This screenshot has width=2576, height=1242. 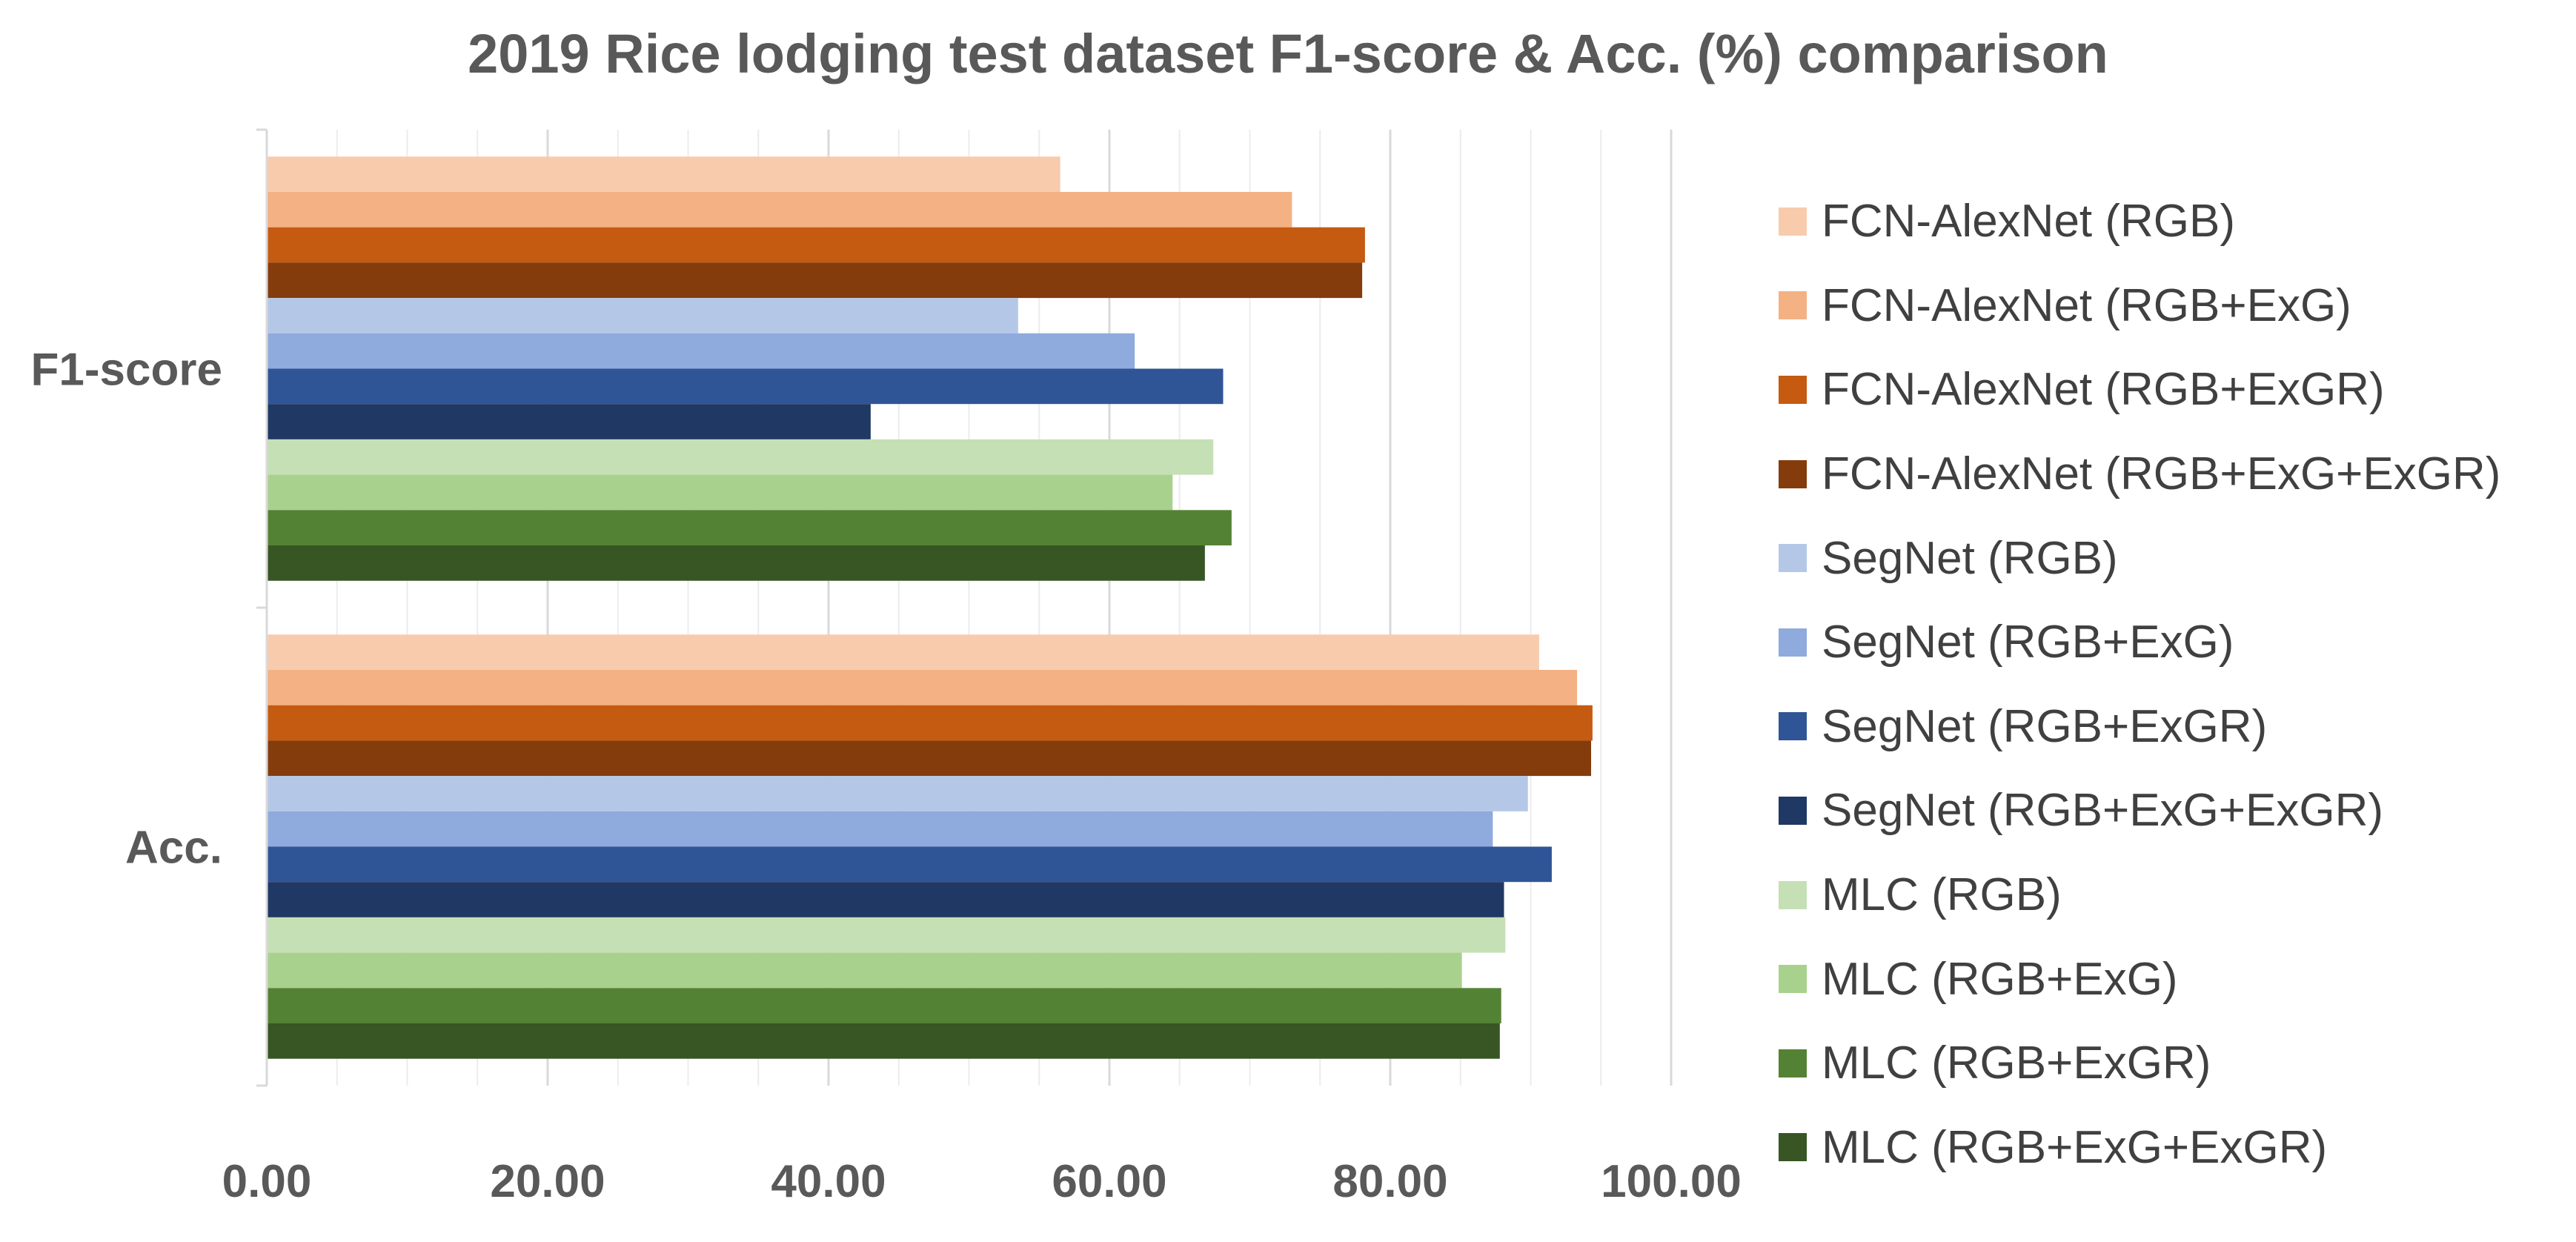 What do you see at coordinates (2029, 222) in the screenshot?
I see `legend-label: FCN-AlexNet (RGB)` at bounding box center [2029, 222].